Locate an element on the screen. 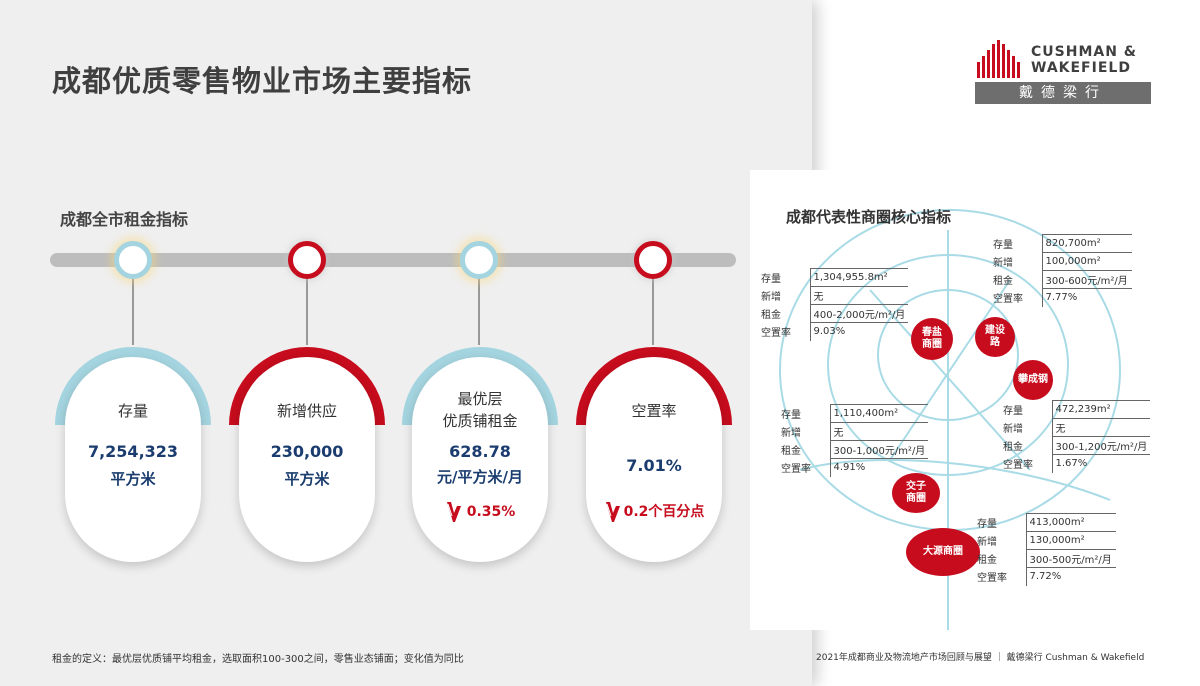 This screenshot has width=1200, height=686. stat-value: 300-500元/m²/月 is located at coordinates (1071, 558).